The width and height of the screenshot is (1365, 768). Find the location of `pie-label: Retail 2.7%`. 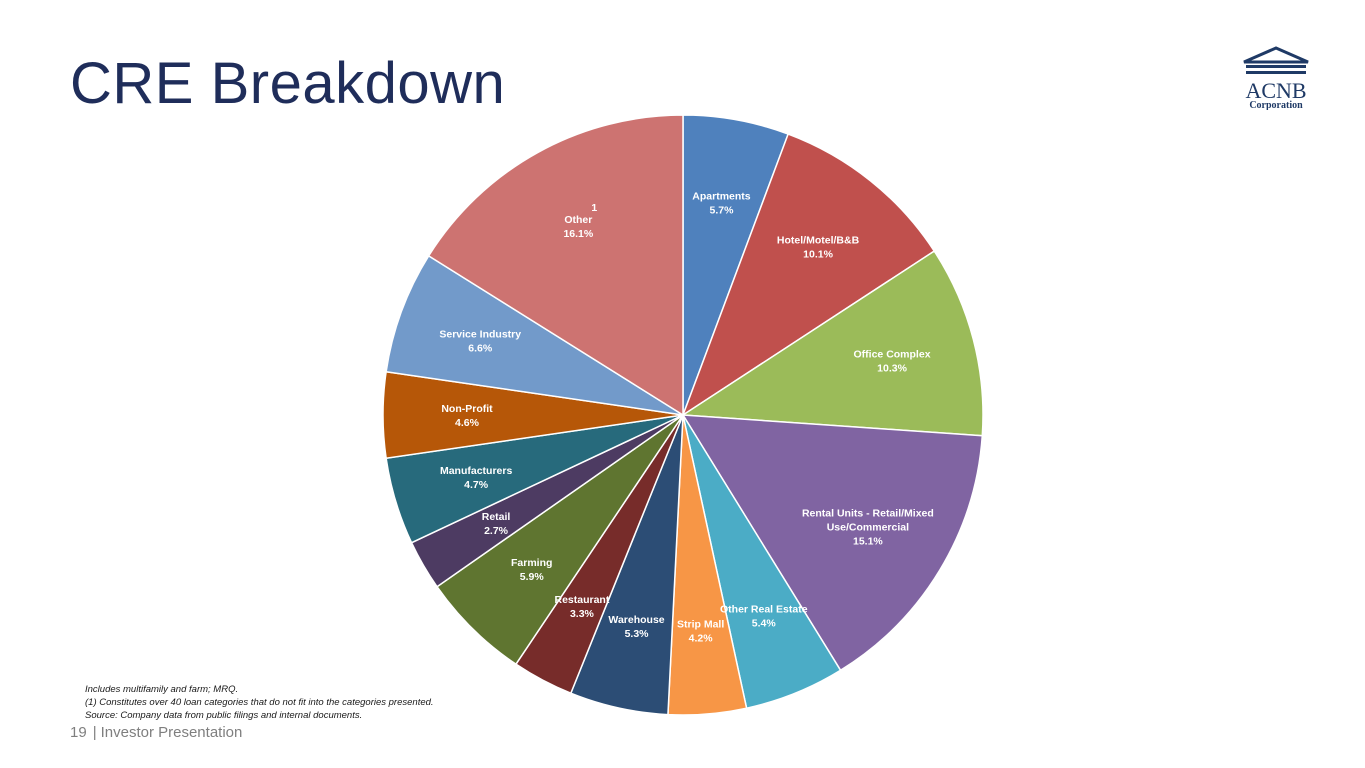

pie-label: Retail 2.7% is located at coordinates (496, 524).